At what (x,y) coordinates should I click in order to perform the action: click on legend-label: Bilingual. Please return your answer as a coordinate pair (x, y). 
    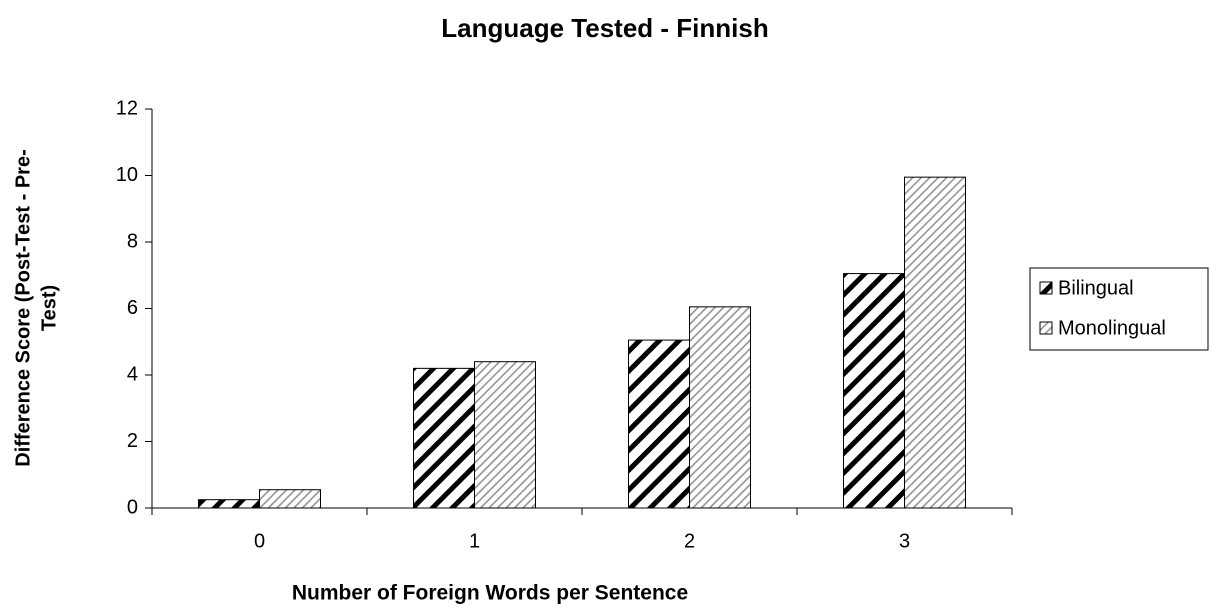
    Looking at the image, I should click on (1096, 288).